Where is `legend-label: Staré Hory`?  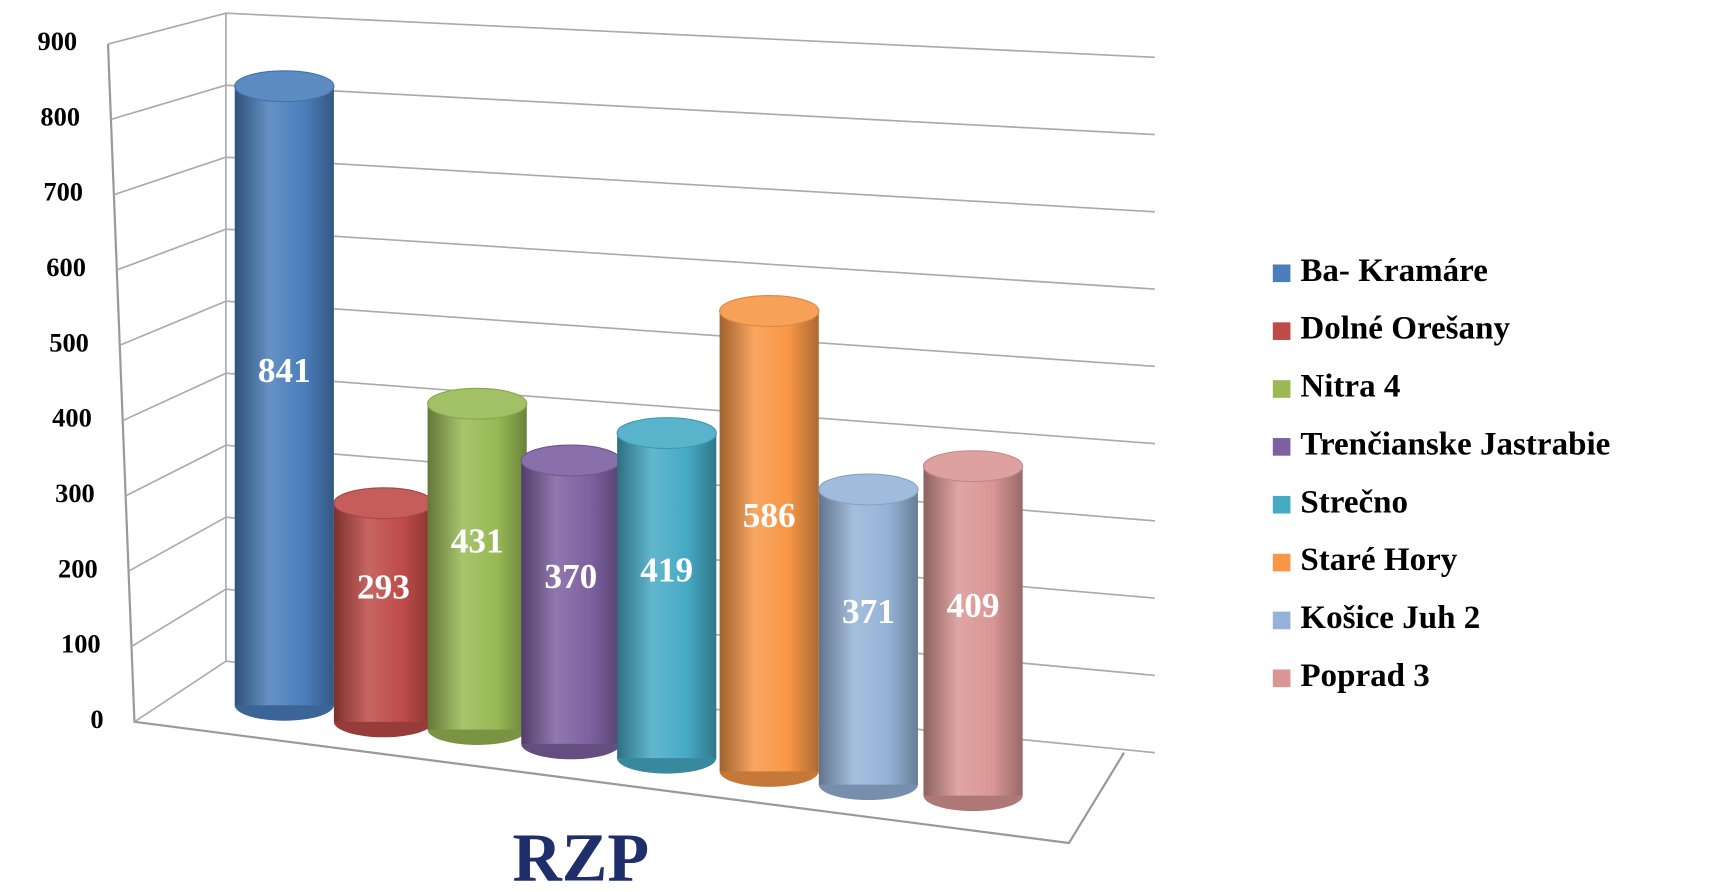
legend-label: Staré Hory is located at coordinates (1378, 560).